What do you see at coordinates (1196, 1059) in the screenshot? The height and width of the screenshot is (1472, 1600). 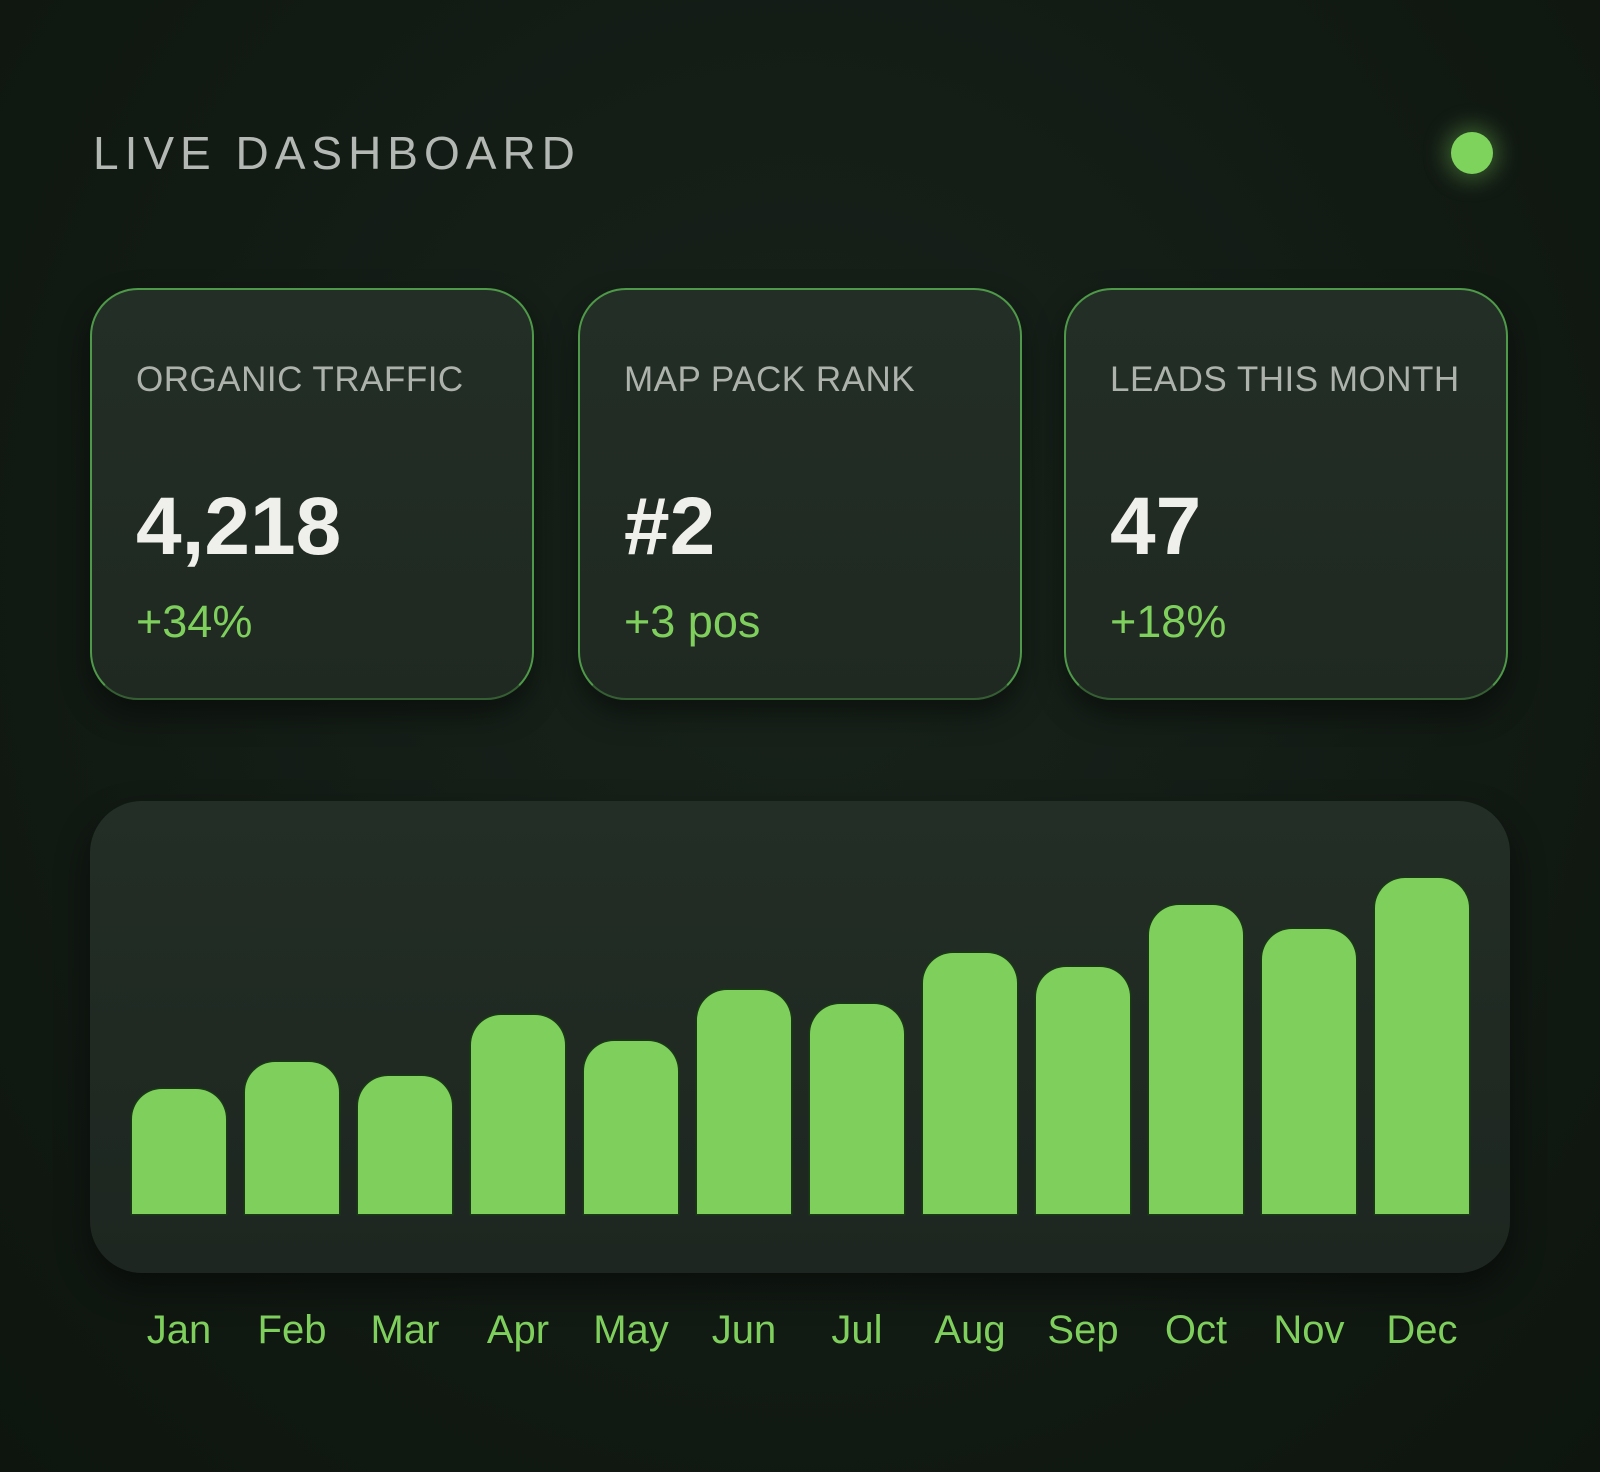 I see `bar-oct` at bounding box center [1196, 1059].